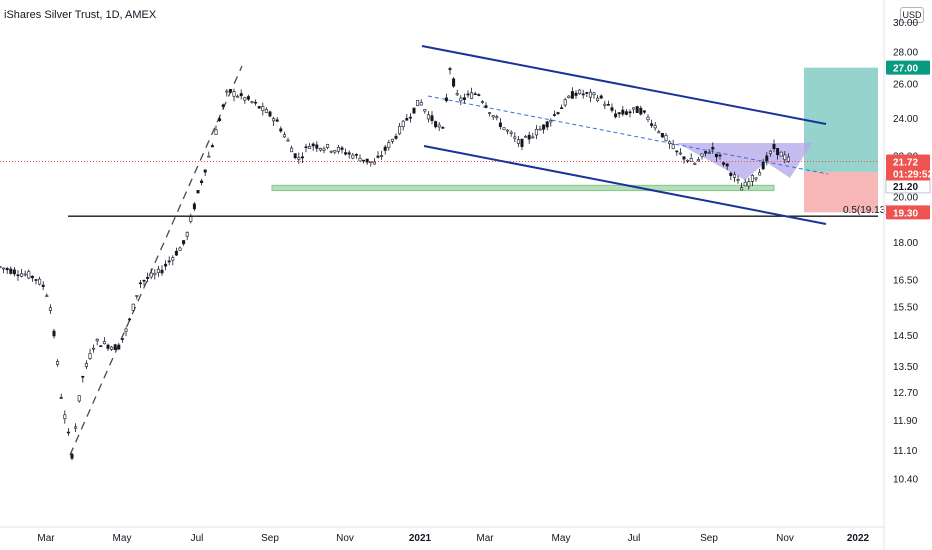 The height and width of the screenshot is (550, 932). I want to click on entry-price-badge-text: 21.20, so click(905, 187).